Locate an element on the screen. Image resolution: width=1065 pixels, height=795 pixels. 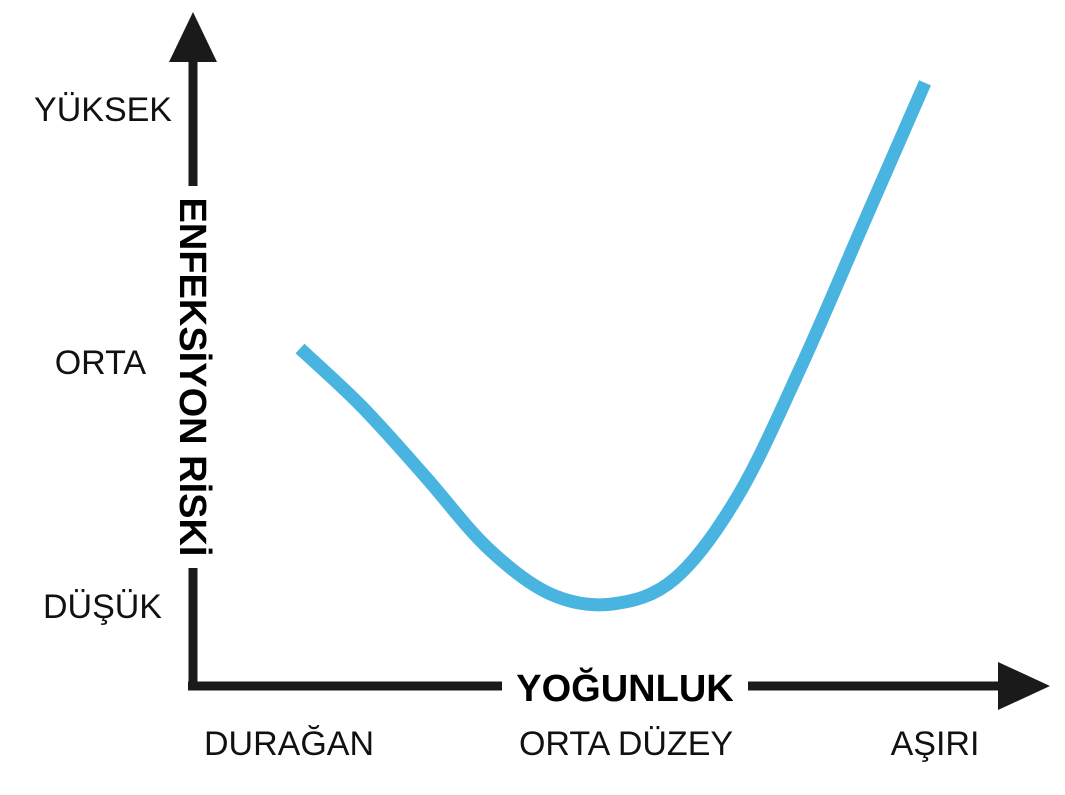
x-tick-labels: DURAĞAN ORTA DÜZEY AŞIRI is located at coordinates (591, 744).